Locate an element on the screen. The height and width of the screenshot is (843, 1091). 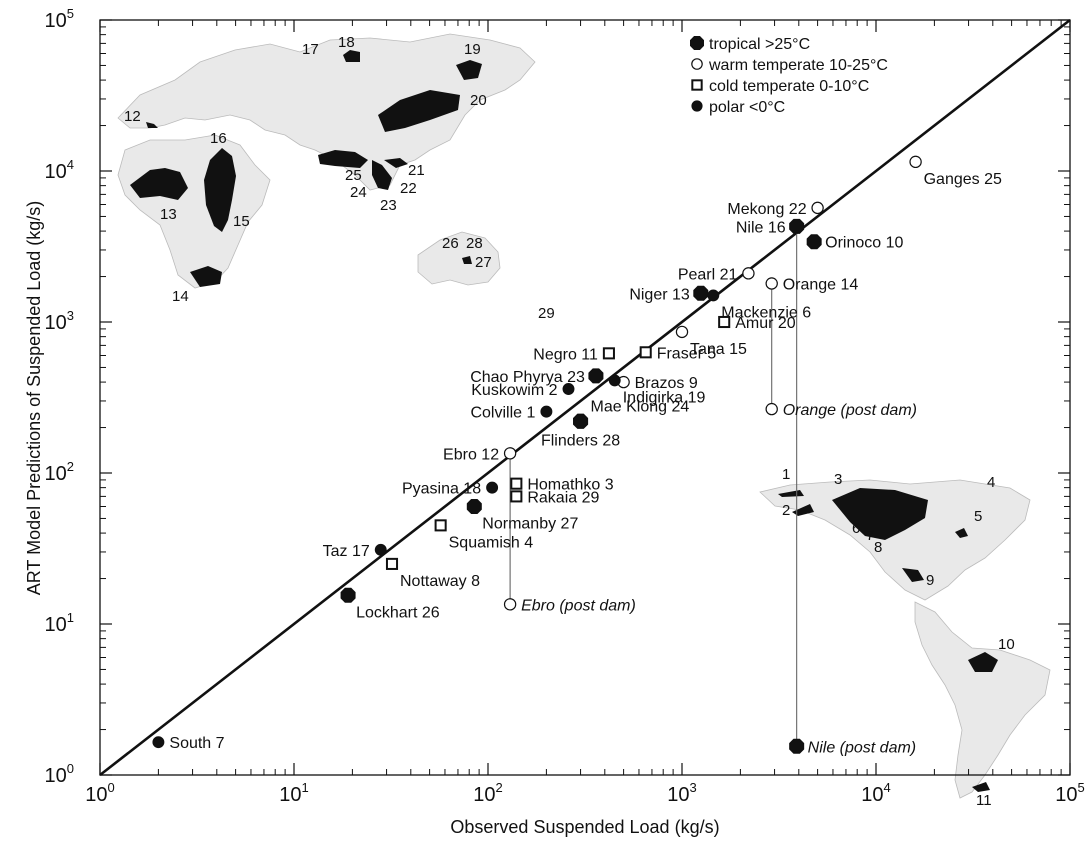
central-south-america-landmass is located at coordinates (982, 700).